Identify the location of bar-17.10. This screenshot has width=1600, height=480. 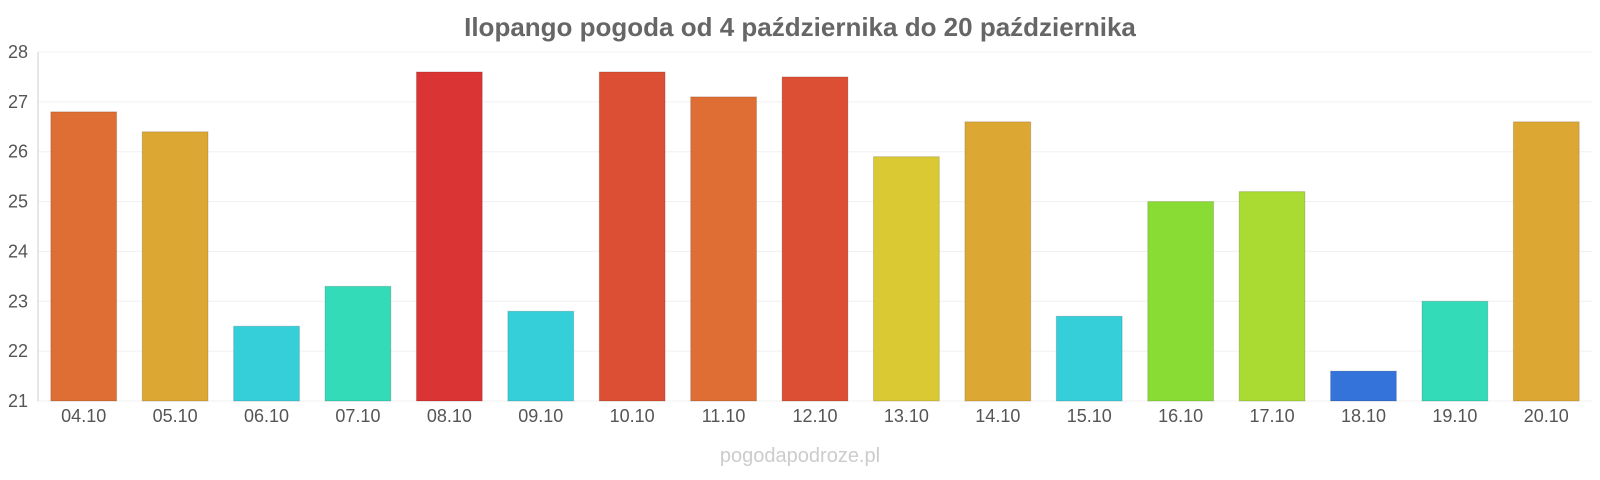
(1272, 296).